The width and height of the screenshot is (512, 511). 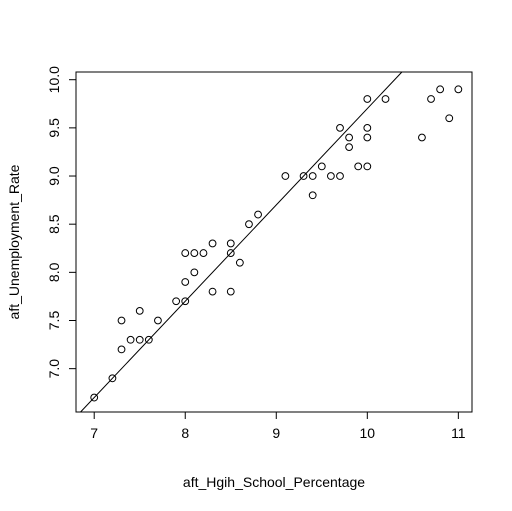 I want to click on y-tick-label: 10.0, so click(x=54, y=79).